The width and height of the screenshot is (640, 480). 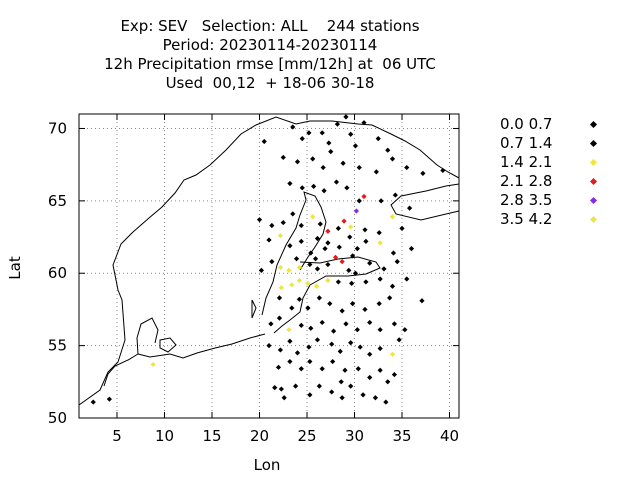 What do you see at coordinates (354, 436) in the screenshot?
I see `x-tick-label: 30` at bounding box center [354, 436].